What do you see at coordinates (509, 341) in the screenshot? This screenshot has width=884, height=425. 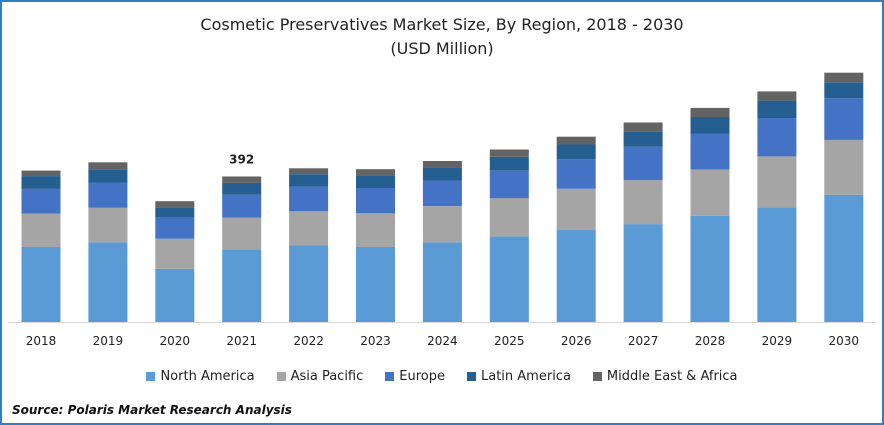 I see `x-tick-label: 2025` at bounding box center [509, 341].